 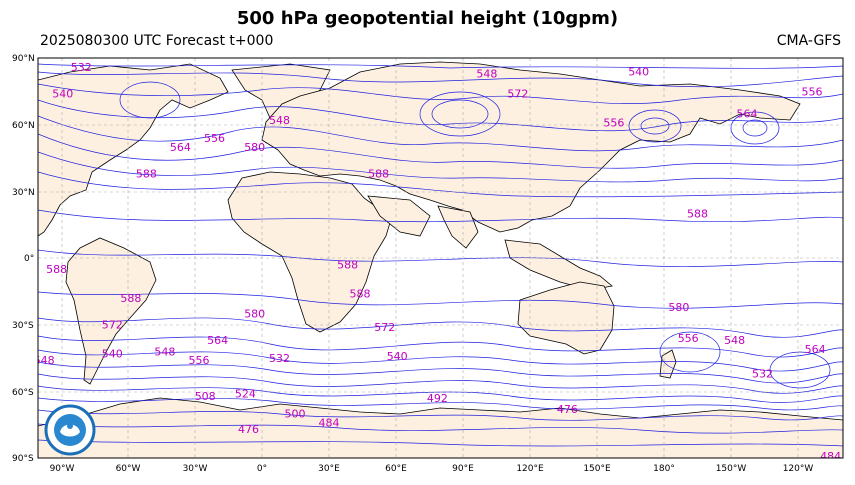 I want to click on lat-ticks: 90°N 60°N 30°N 0° 30°S 60°S 90°S, so click(x=23, y=259).